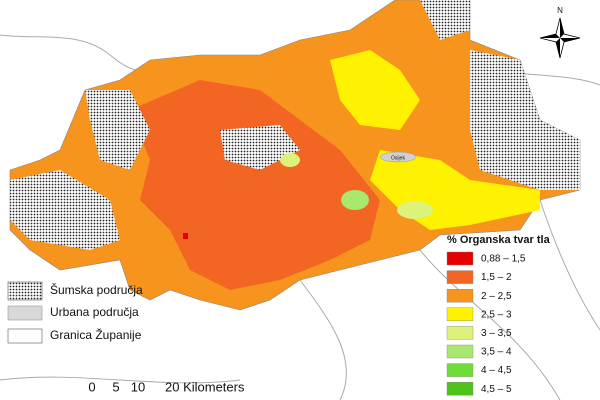 Image resolution: width=600 pixels, height=400 pixels. Describe the element at coordinates (499, 240) in the screenshot. I see `legend-title: % Organska tvar tla` at that location.